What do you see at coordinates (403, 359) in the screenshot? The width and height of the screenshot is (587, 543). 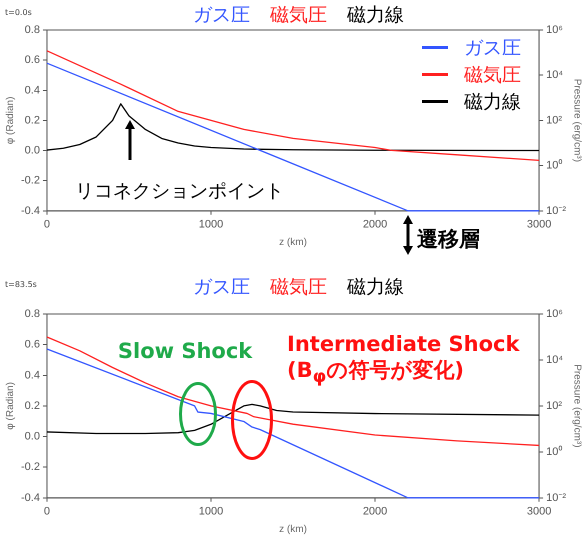 I see `annotation: Intermediate Shock (B$_{φ}$の符号が変化)` at bounding box center [403, 359].